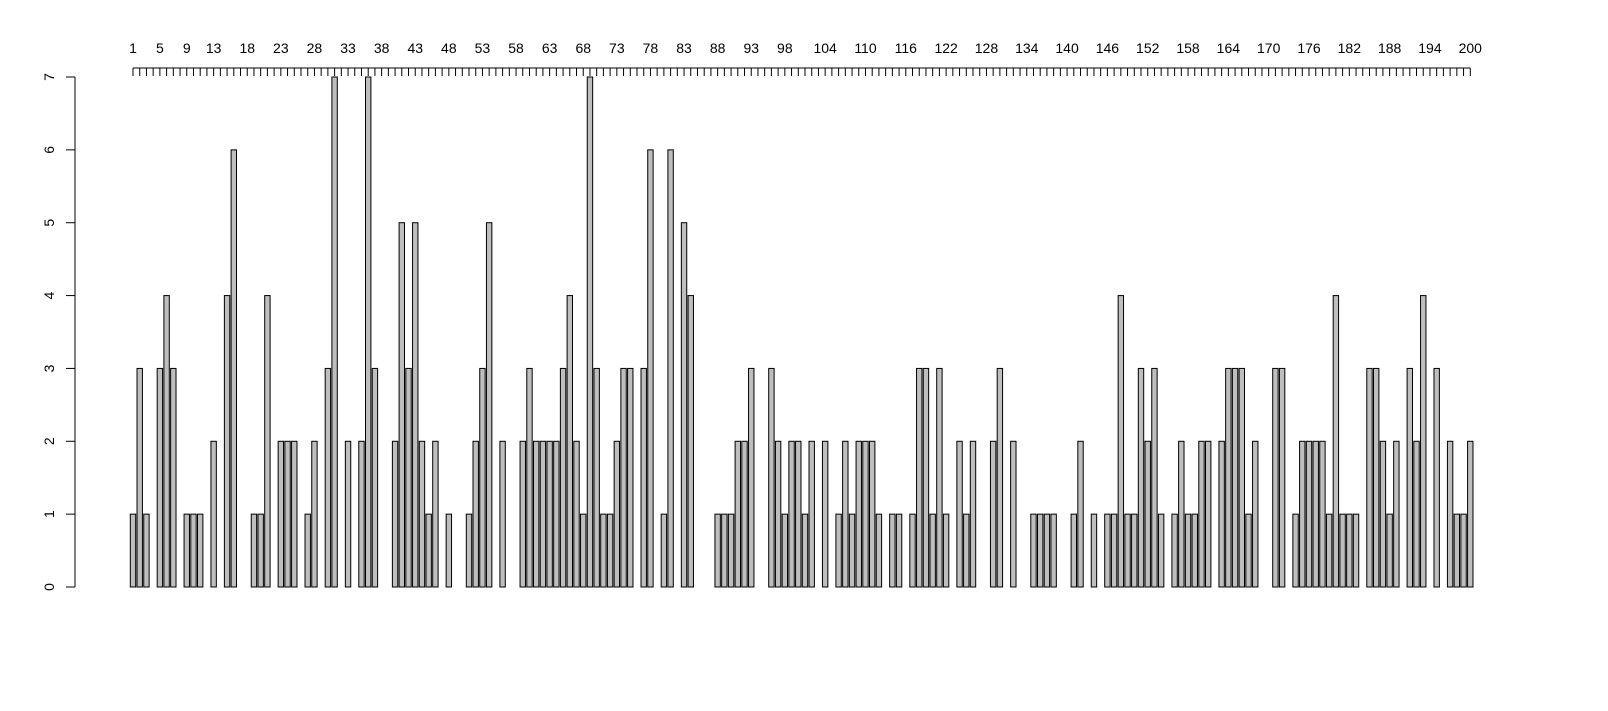 This screenshot has width=1608, height=711. I want to click on x-tick-label: 38, so click(382, 48).